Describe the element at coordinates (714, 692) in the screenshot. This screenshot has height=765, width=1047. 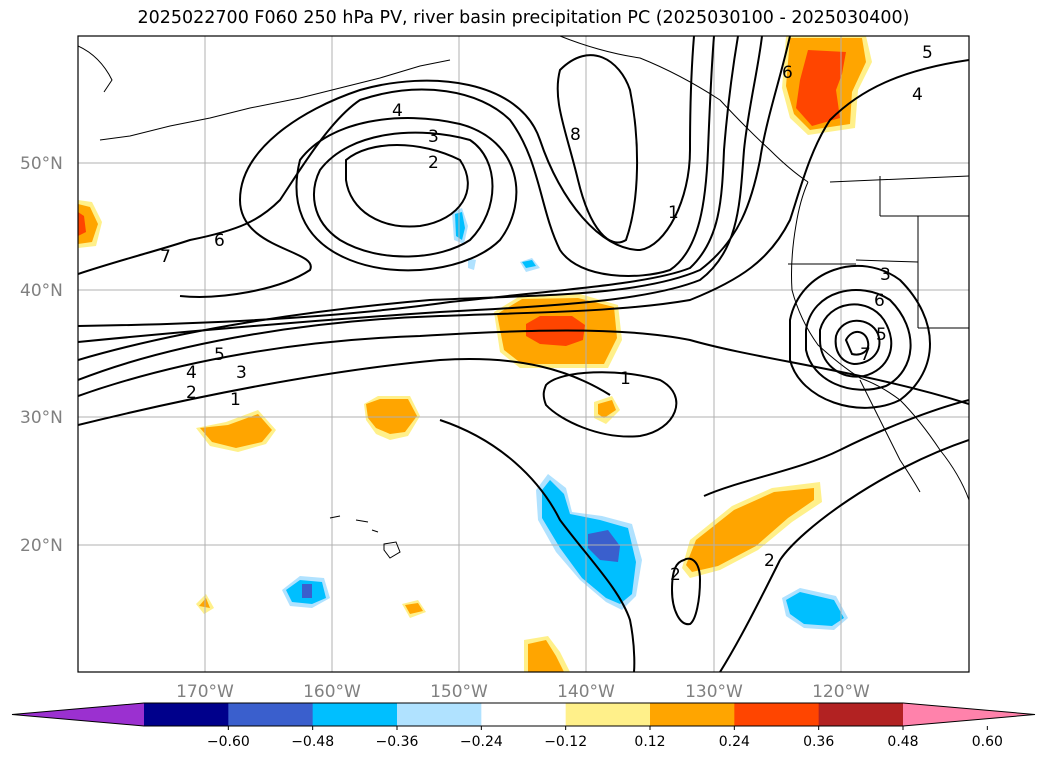
I see `lon-label: 130°W` at that location.